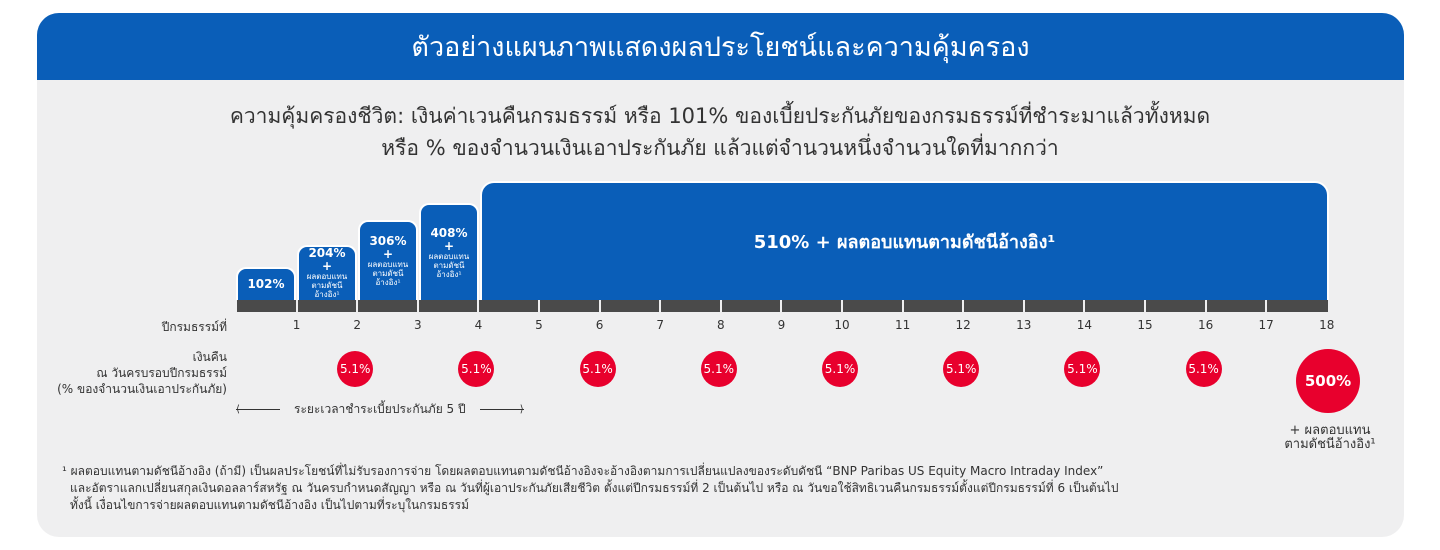 The width and height of the screenshot is (1440, 550). I want to click on bar-value: 102%, so click(266, 283).